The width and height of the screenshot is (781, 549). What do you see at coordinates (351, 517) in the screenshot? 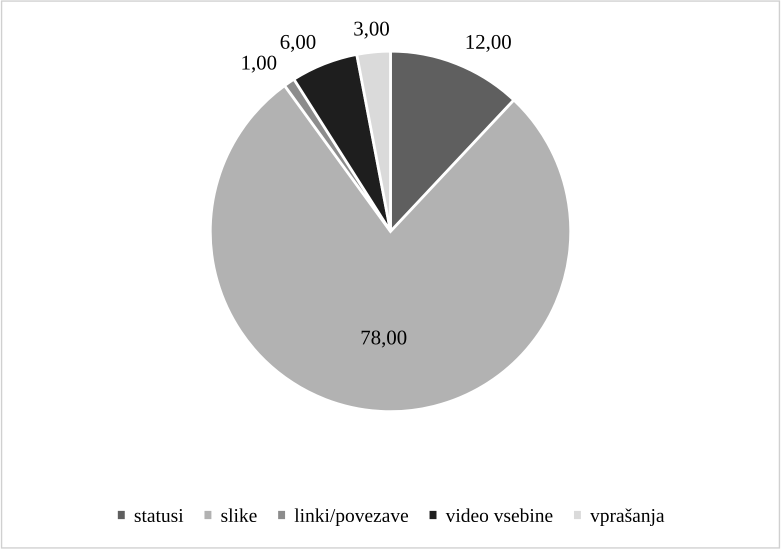
I see `legend-label: linki/povezave` at bounding box center [351, 517].